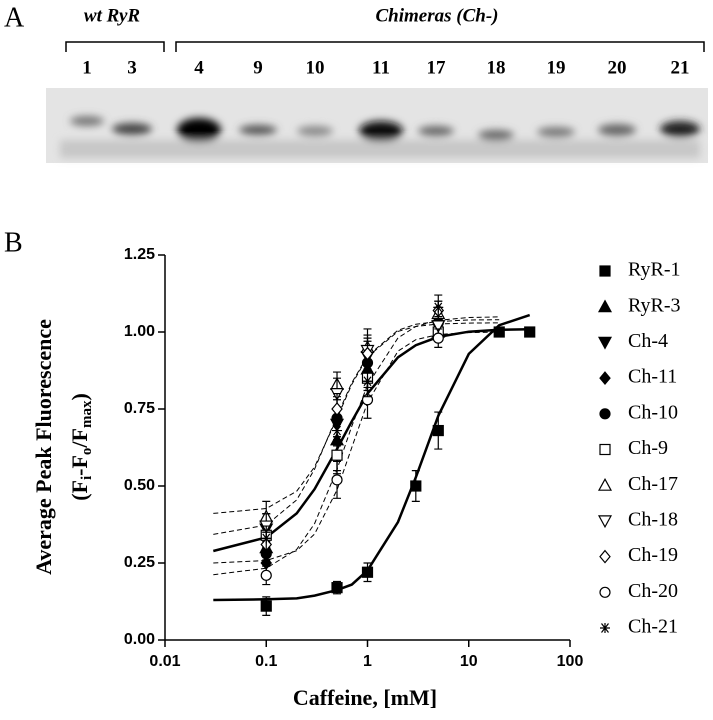 The width and height of the screenshot is (713, 720). I want to click on lane-label: 3, so click(132, 67).